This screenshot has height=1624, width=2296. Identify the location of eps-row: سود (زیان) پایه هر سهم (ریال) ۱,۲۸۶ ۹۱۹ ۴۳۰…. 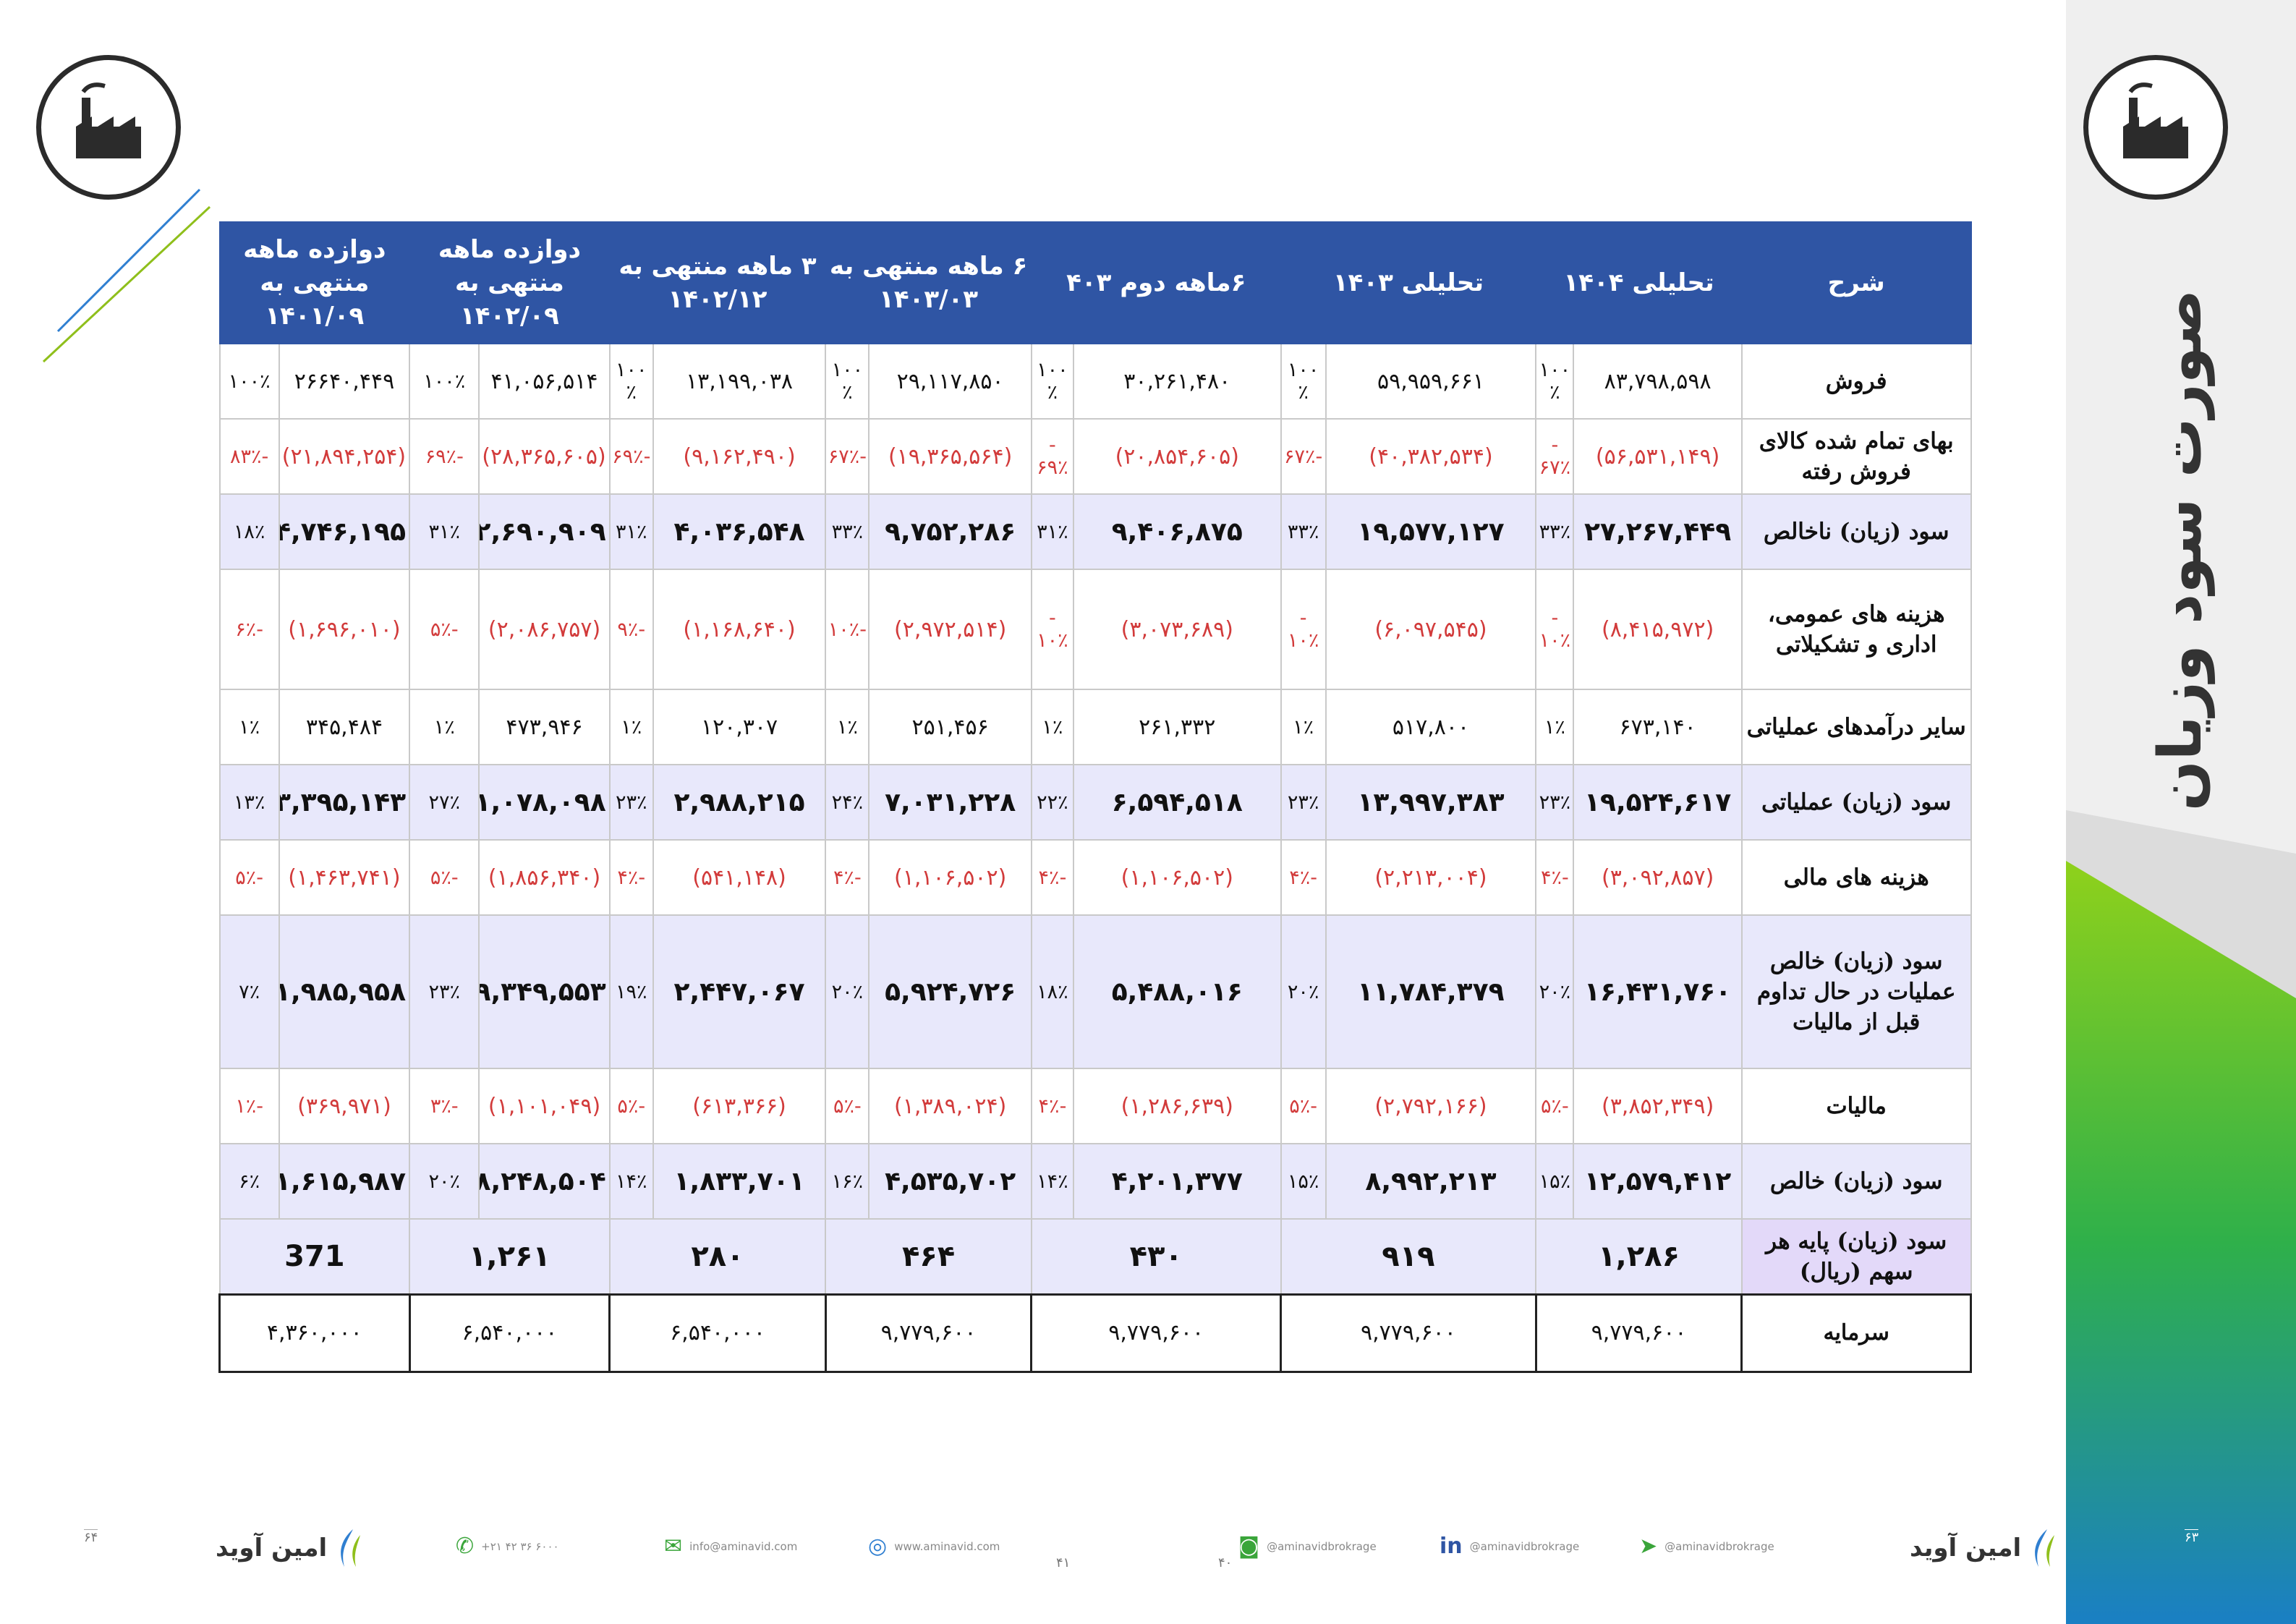
(1095, 1256).